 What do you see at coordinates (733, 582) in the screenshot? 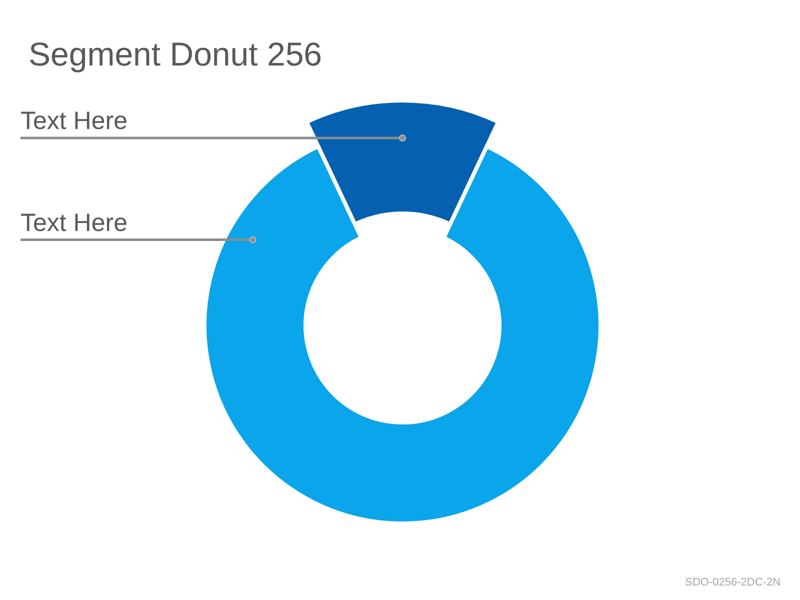
I see `text: SDO-0256-2DC-2N` at bounding box center [733, 582].